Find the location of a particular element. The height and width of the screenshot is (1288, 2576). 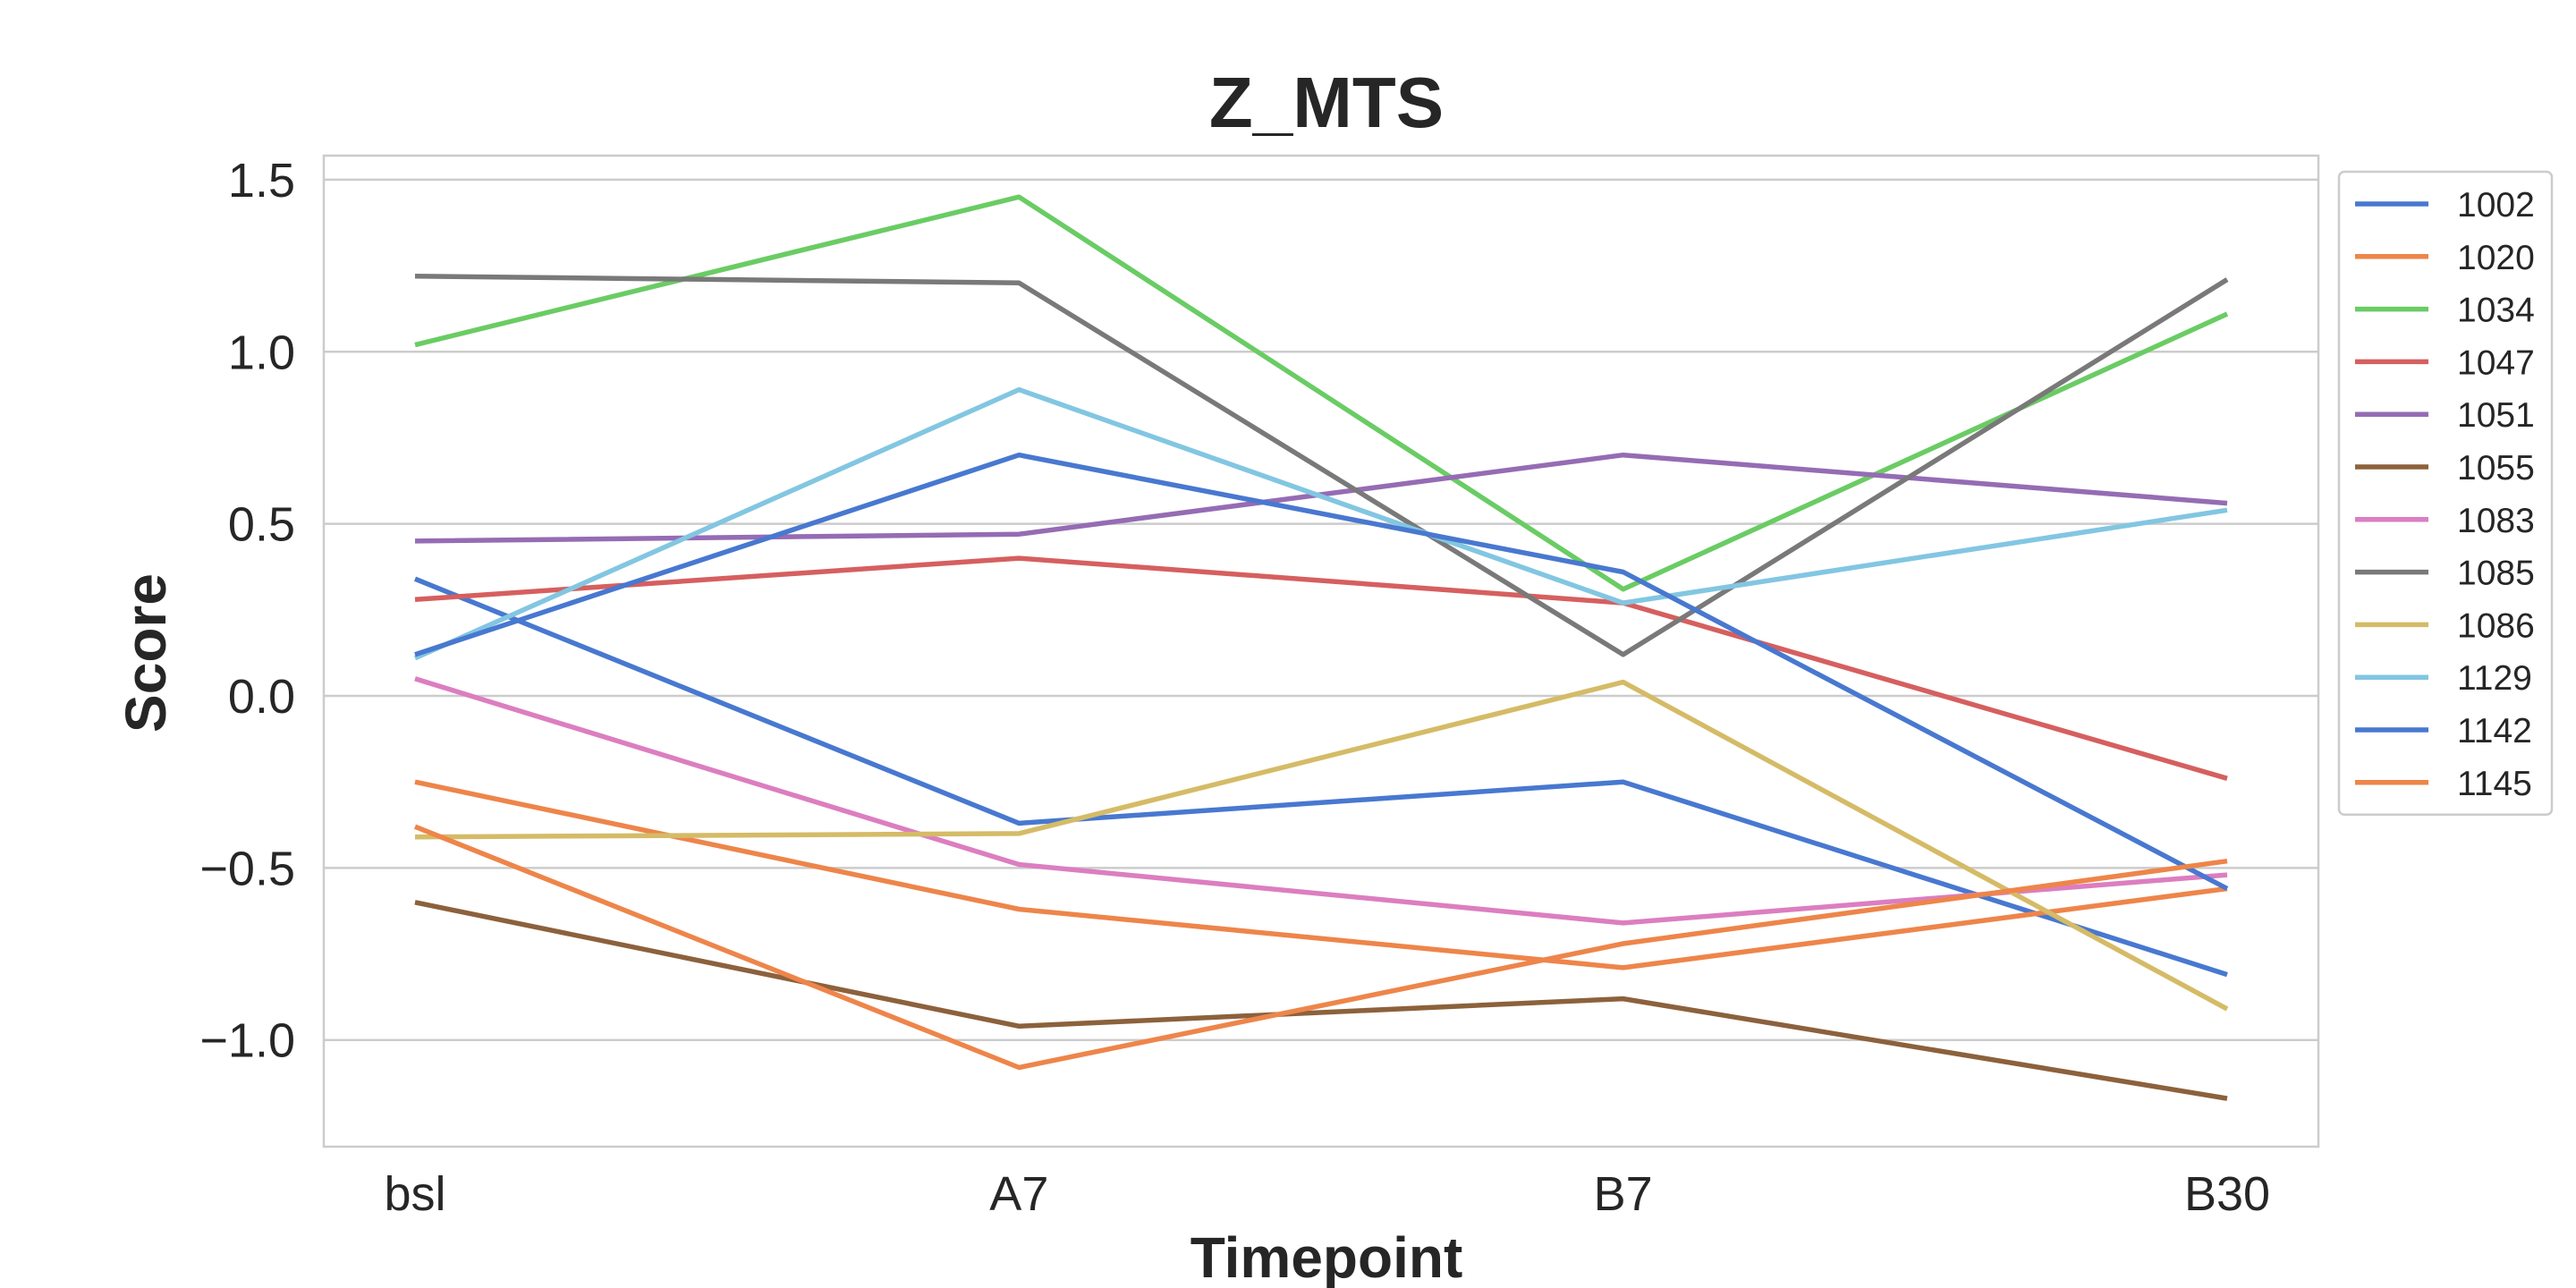

y-tick-label: −1.0 is located at coordinates (247, 1041).